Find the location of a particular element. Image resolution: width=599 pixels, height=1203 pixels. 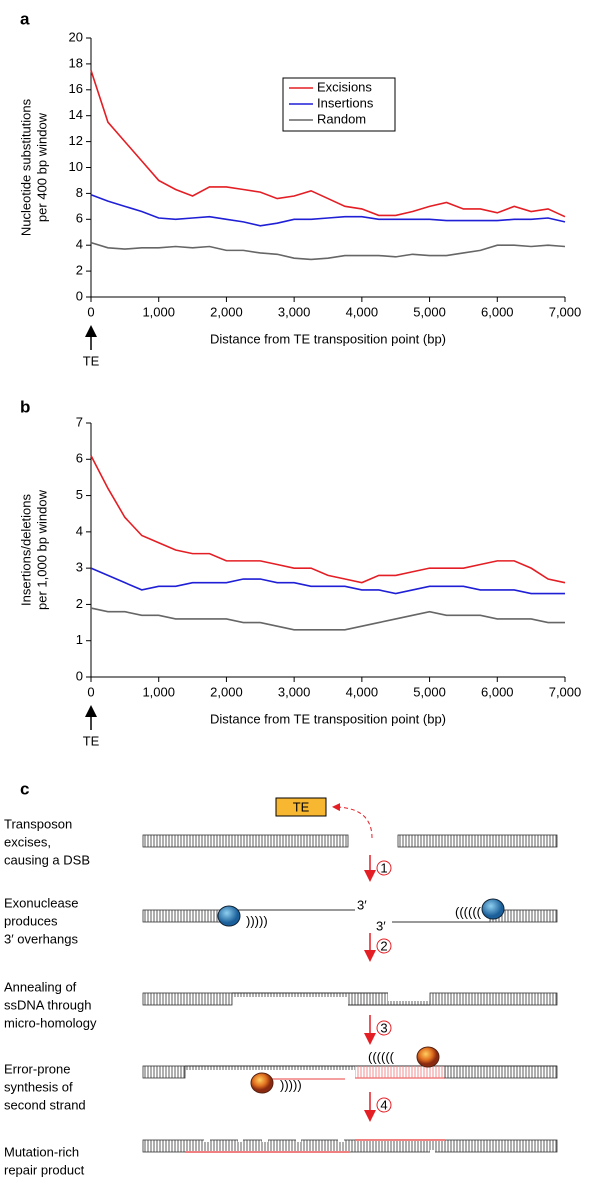

y-tick-label: 3 is located at coordinates (79, 567).